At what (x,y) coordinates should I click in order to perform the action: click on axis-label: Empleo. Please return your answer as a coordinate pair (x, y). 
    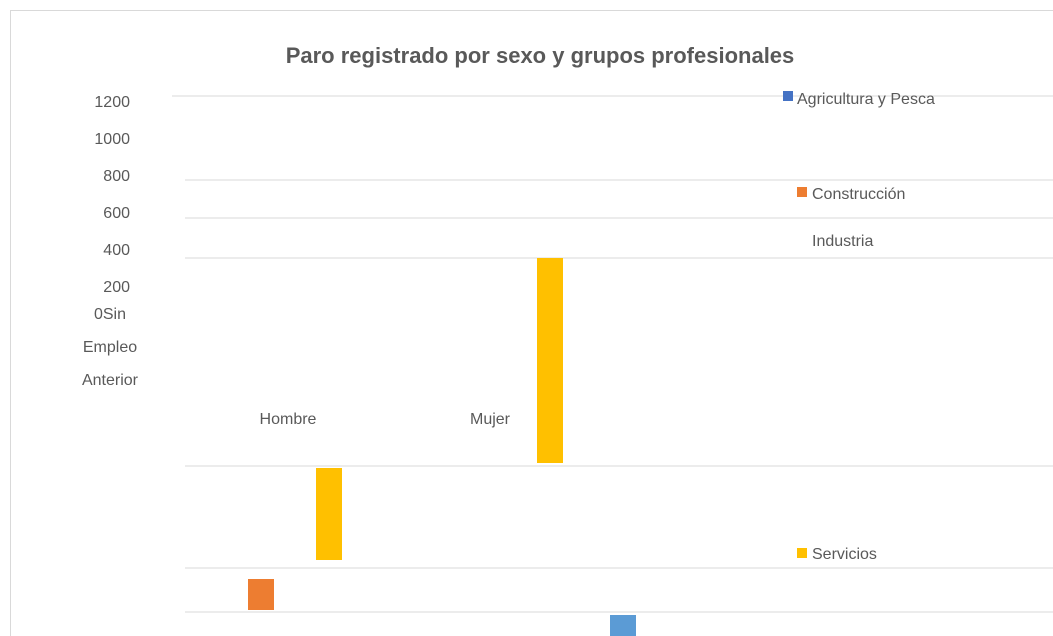
    Looking at the image, I should click on (110, 347).